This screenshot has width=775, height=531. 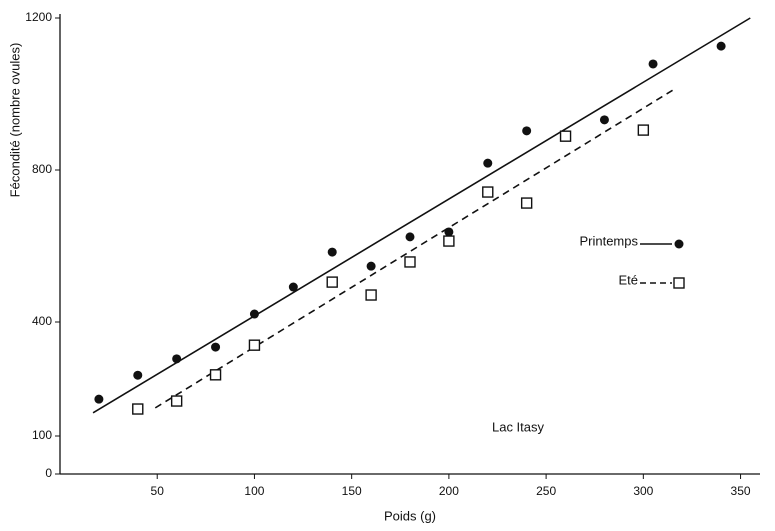 What do you see at coordinates (14, 120) in the screenshot?
I see `y-axis-title: Fécondité (nombre ovules)` at bounding box center [14, 120].